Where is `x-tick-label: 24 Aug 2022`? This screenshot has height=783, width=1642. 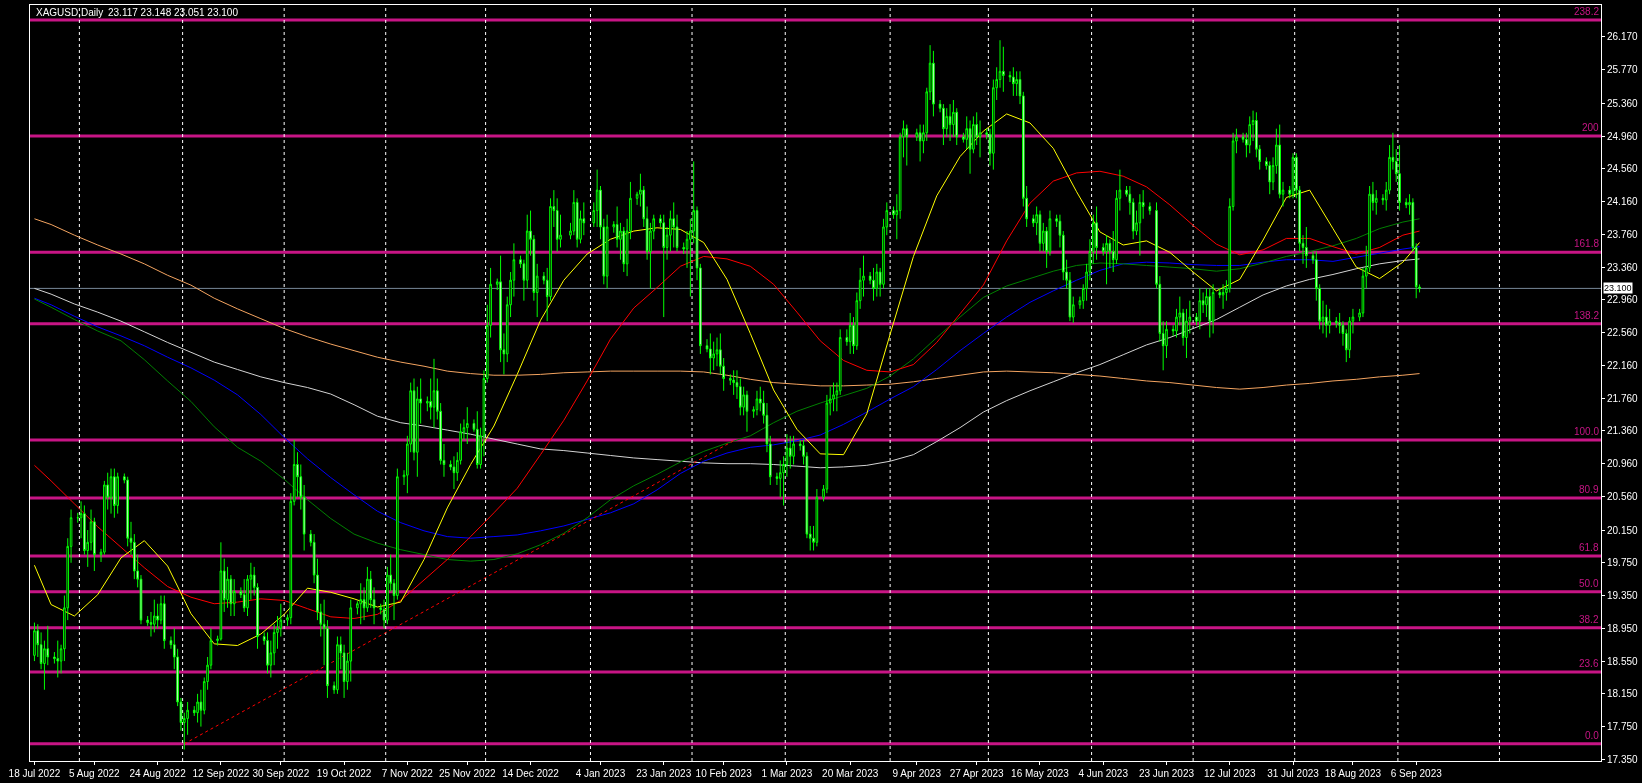
x-tick-label: 24 Aug 2022 is located at coordinates (158, 773).